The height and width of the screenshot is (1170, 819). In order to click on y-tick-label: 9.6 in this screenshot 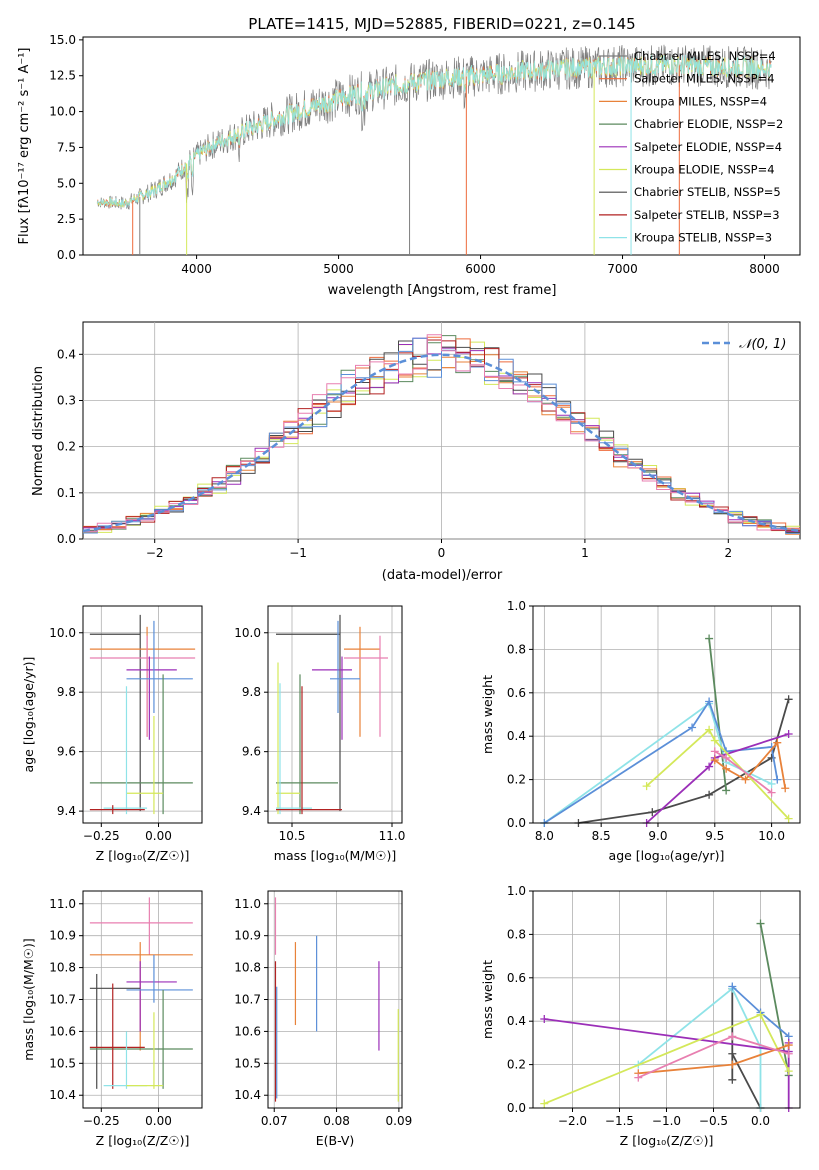, I will do `click(251, 752)`.